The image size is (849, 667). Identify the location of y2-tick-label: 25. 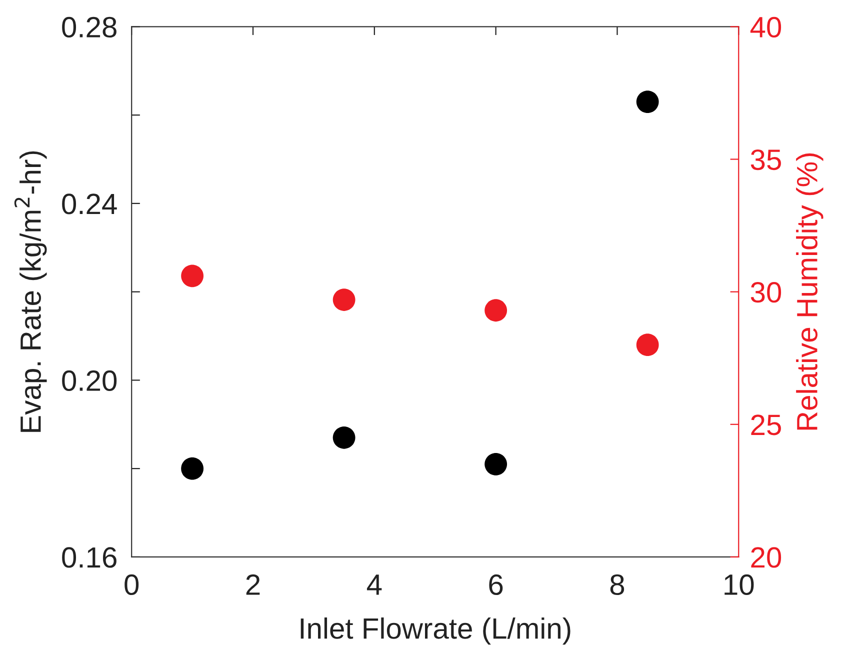
(766, 425).